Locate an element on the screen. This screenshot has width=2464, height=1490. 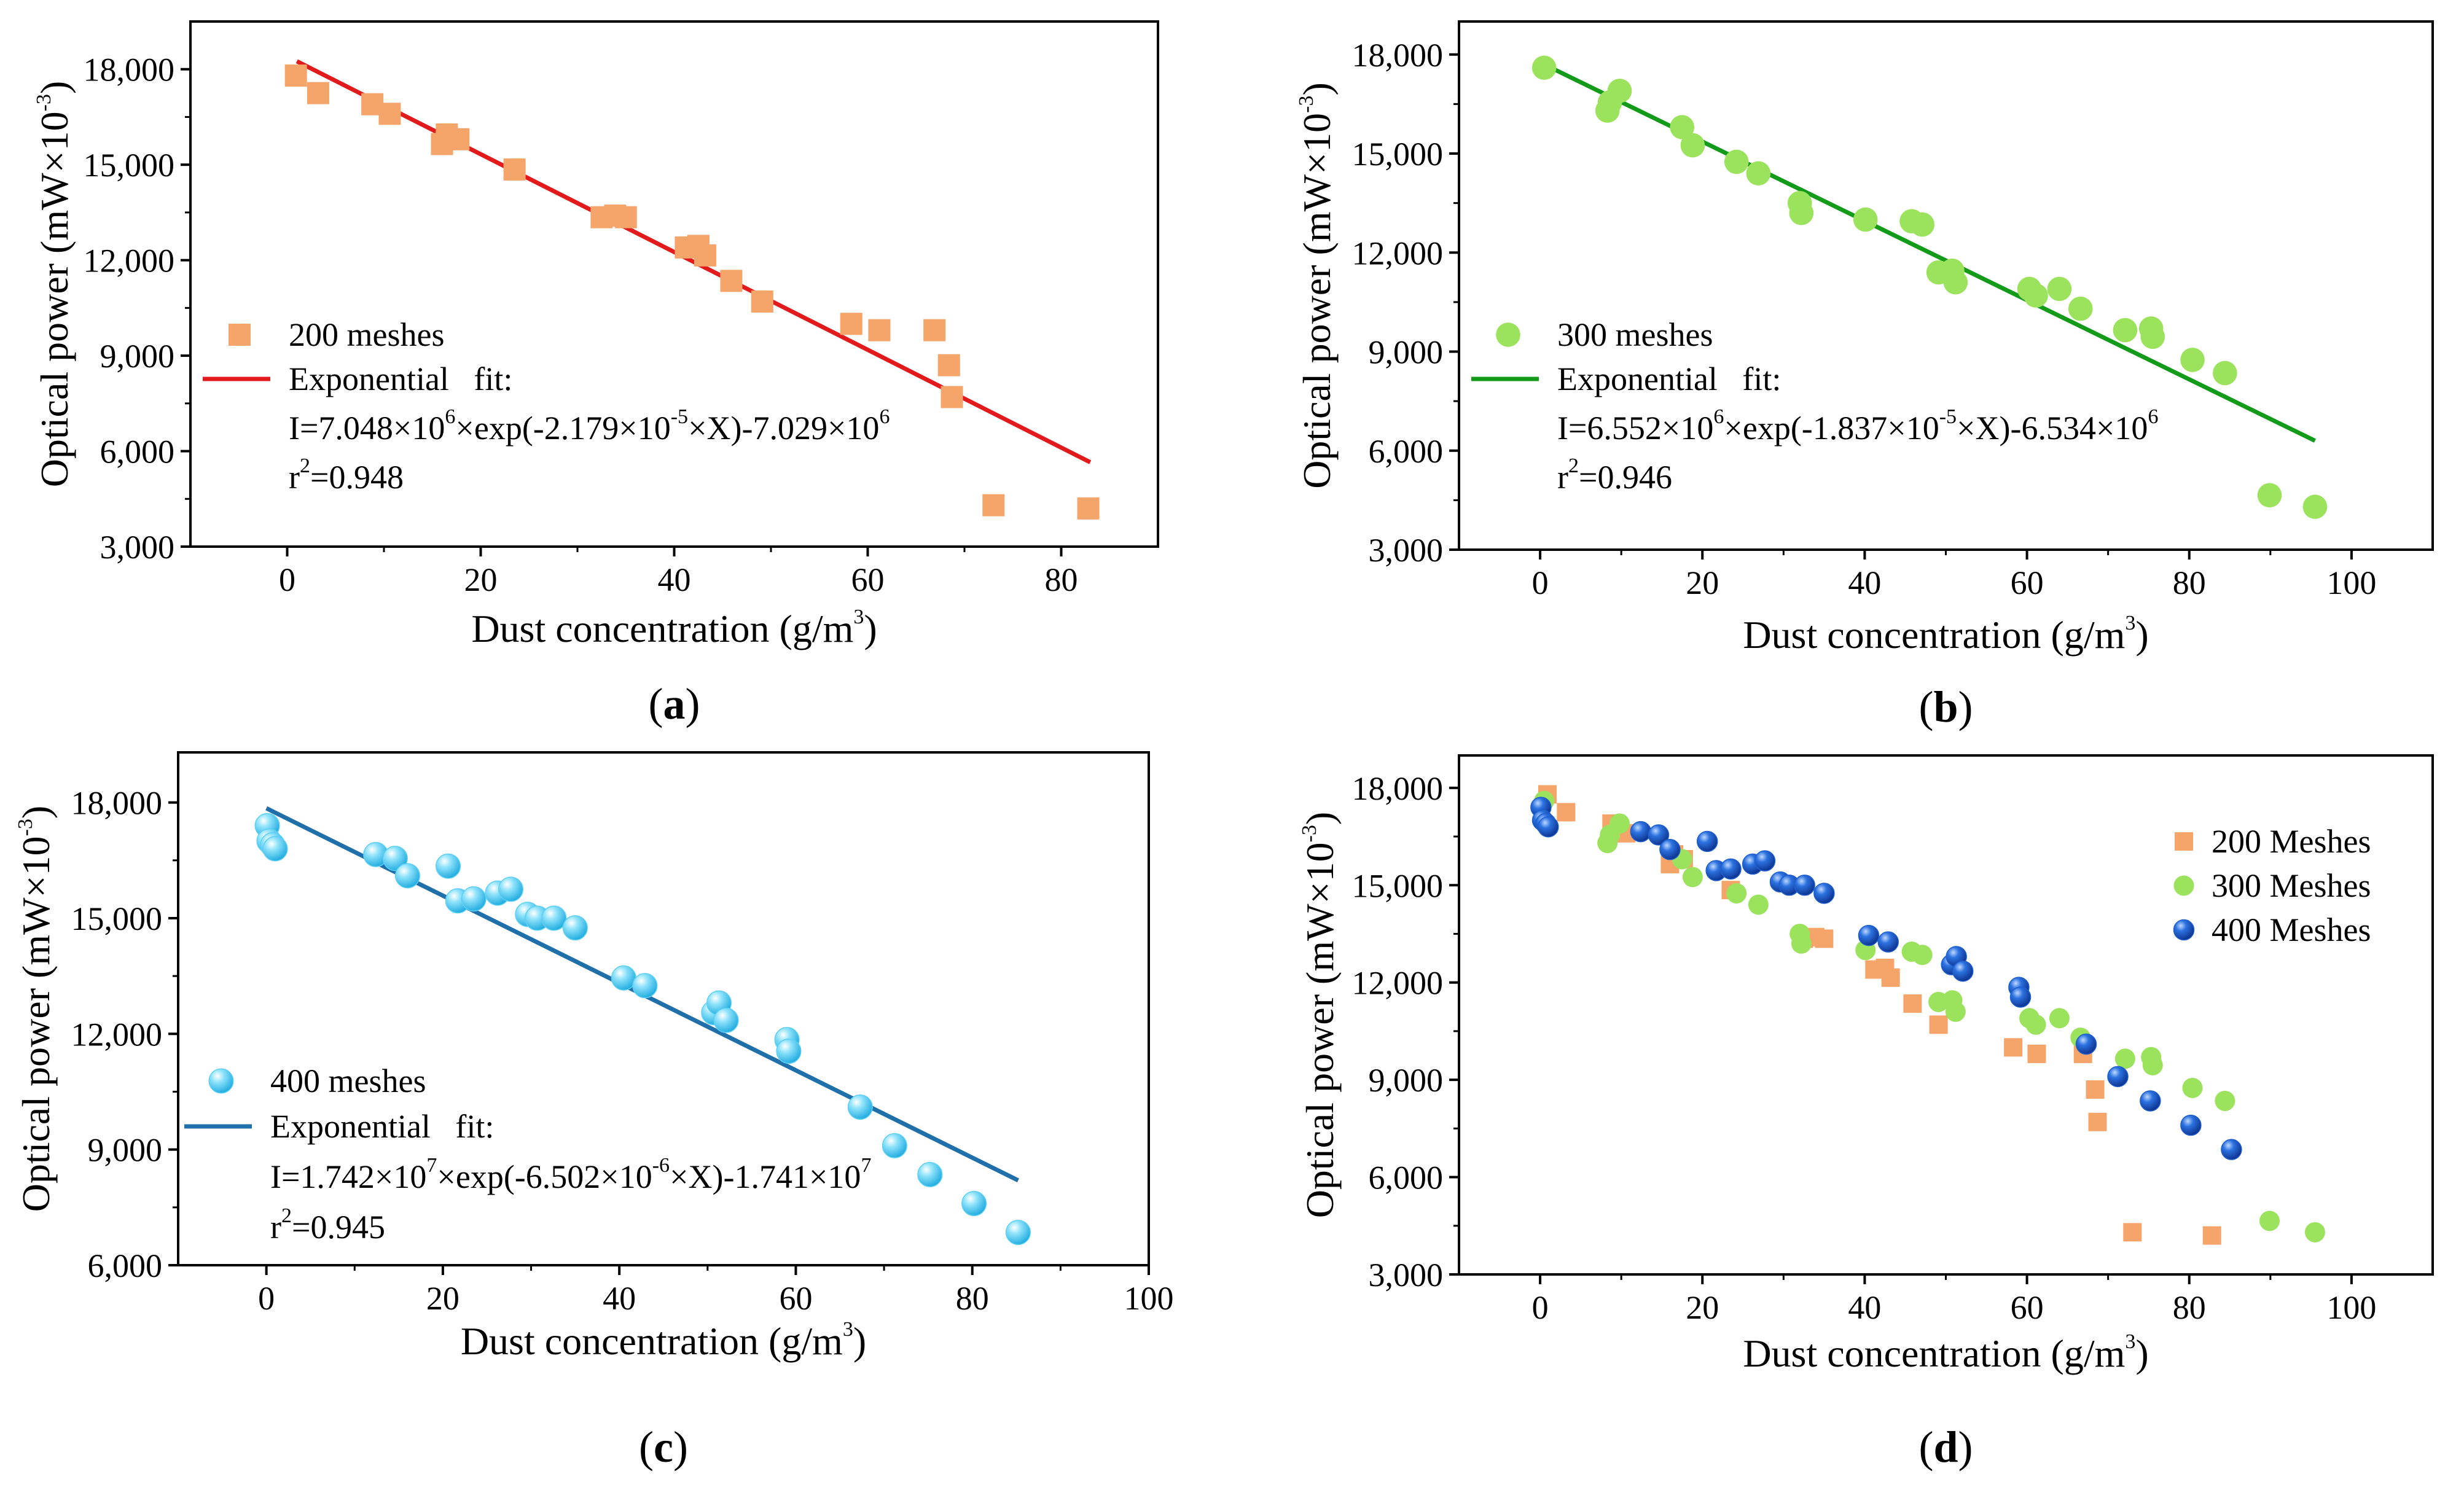
panel-label-close: ) is located at coordinates (693, 703).